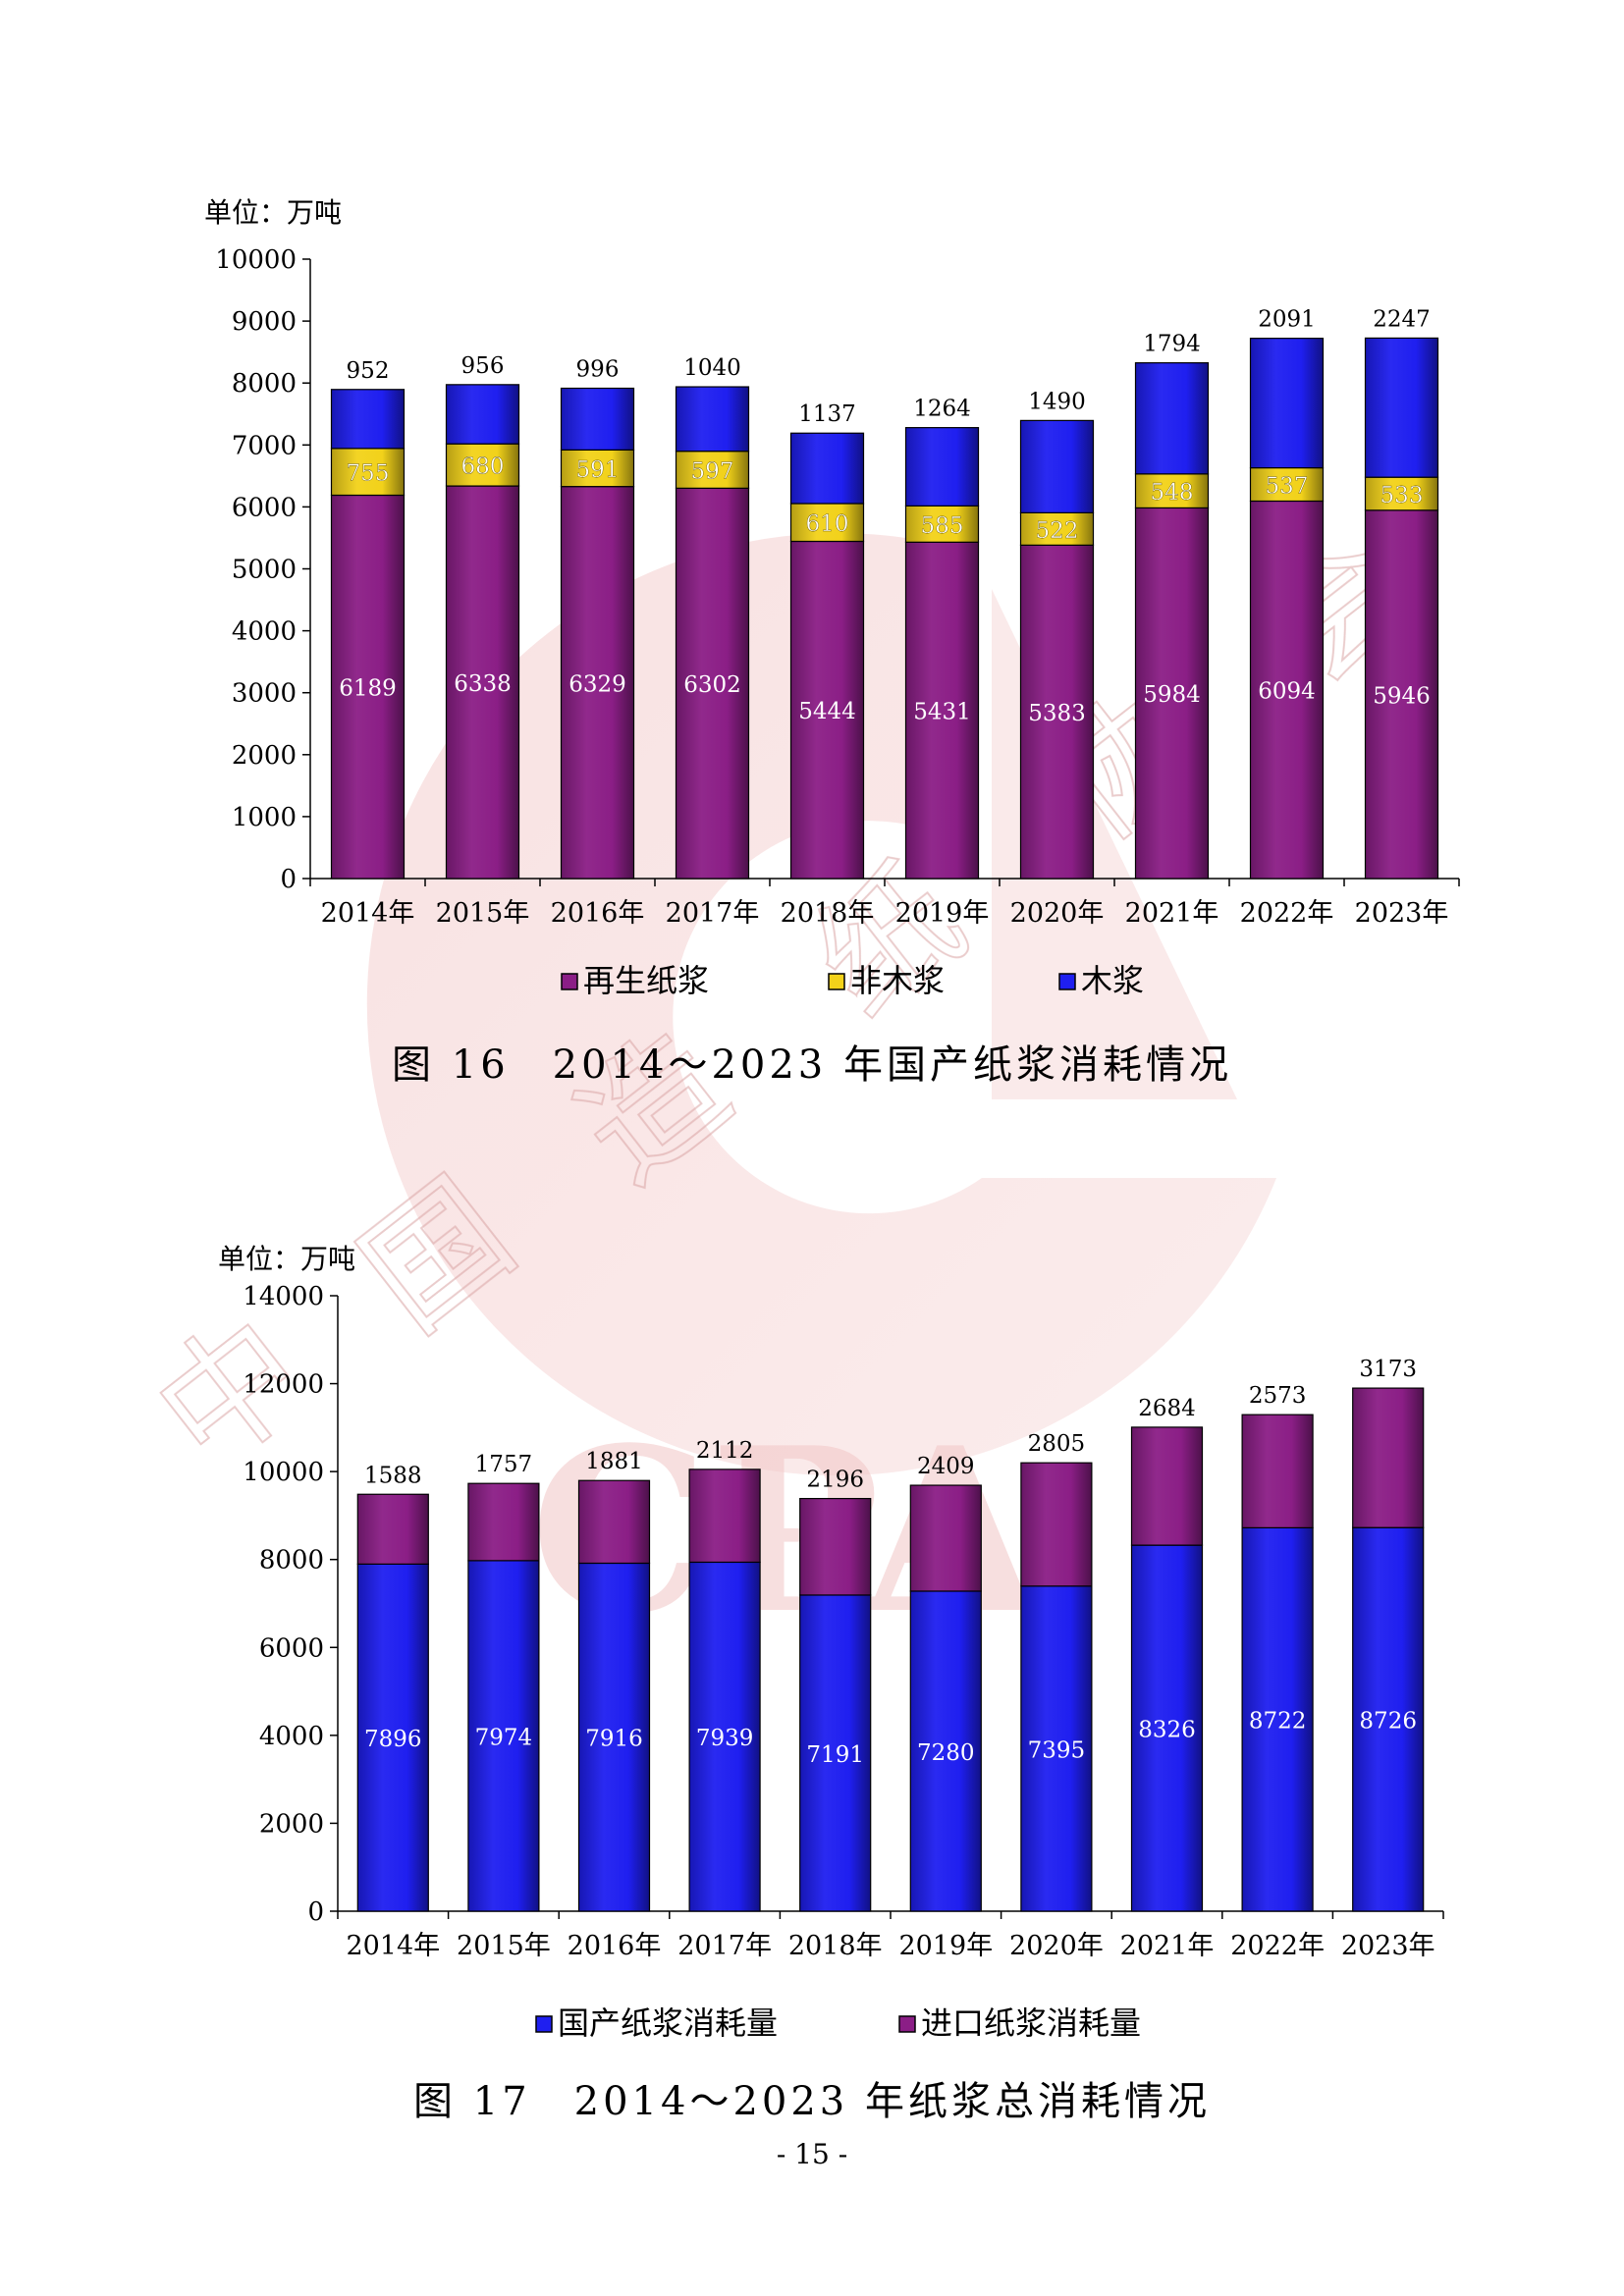 Image resolution: width=1624 pixels, height=2296 pixels. Describe the element at coordinates (1287, 692) in the screenshot. I see `data-label: 6094` at that location.